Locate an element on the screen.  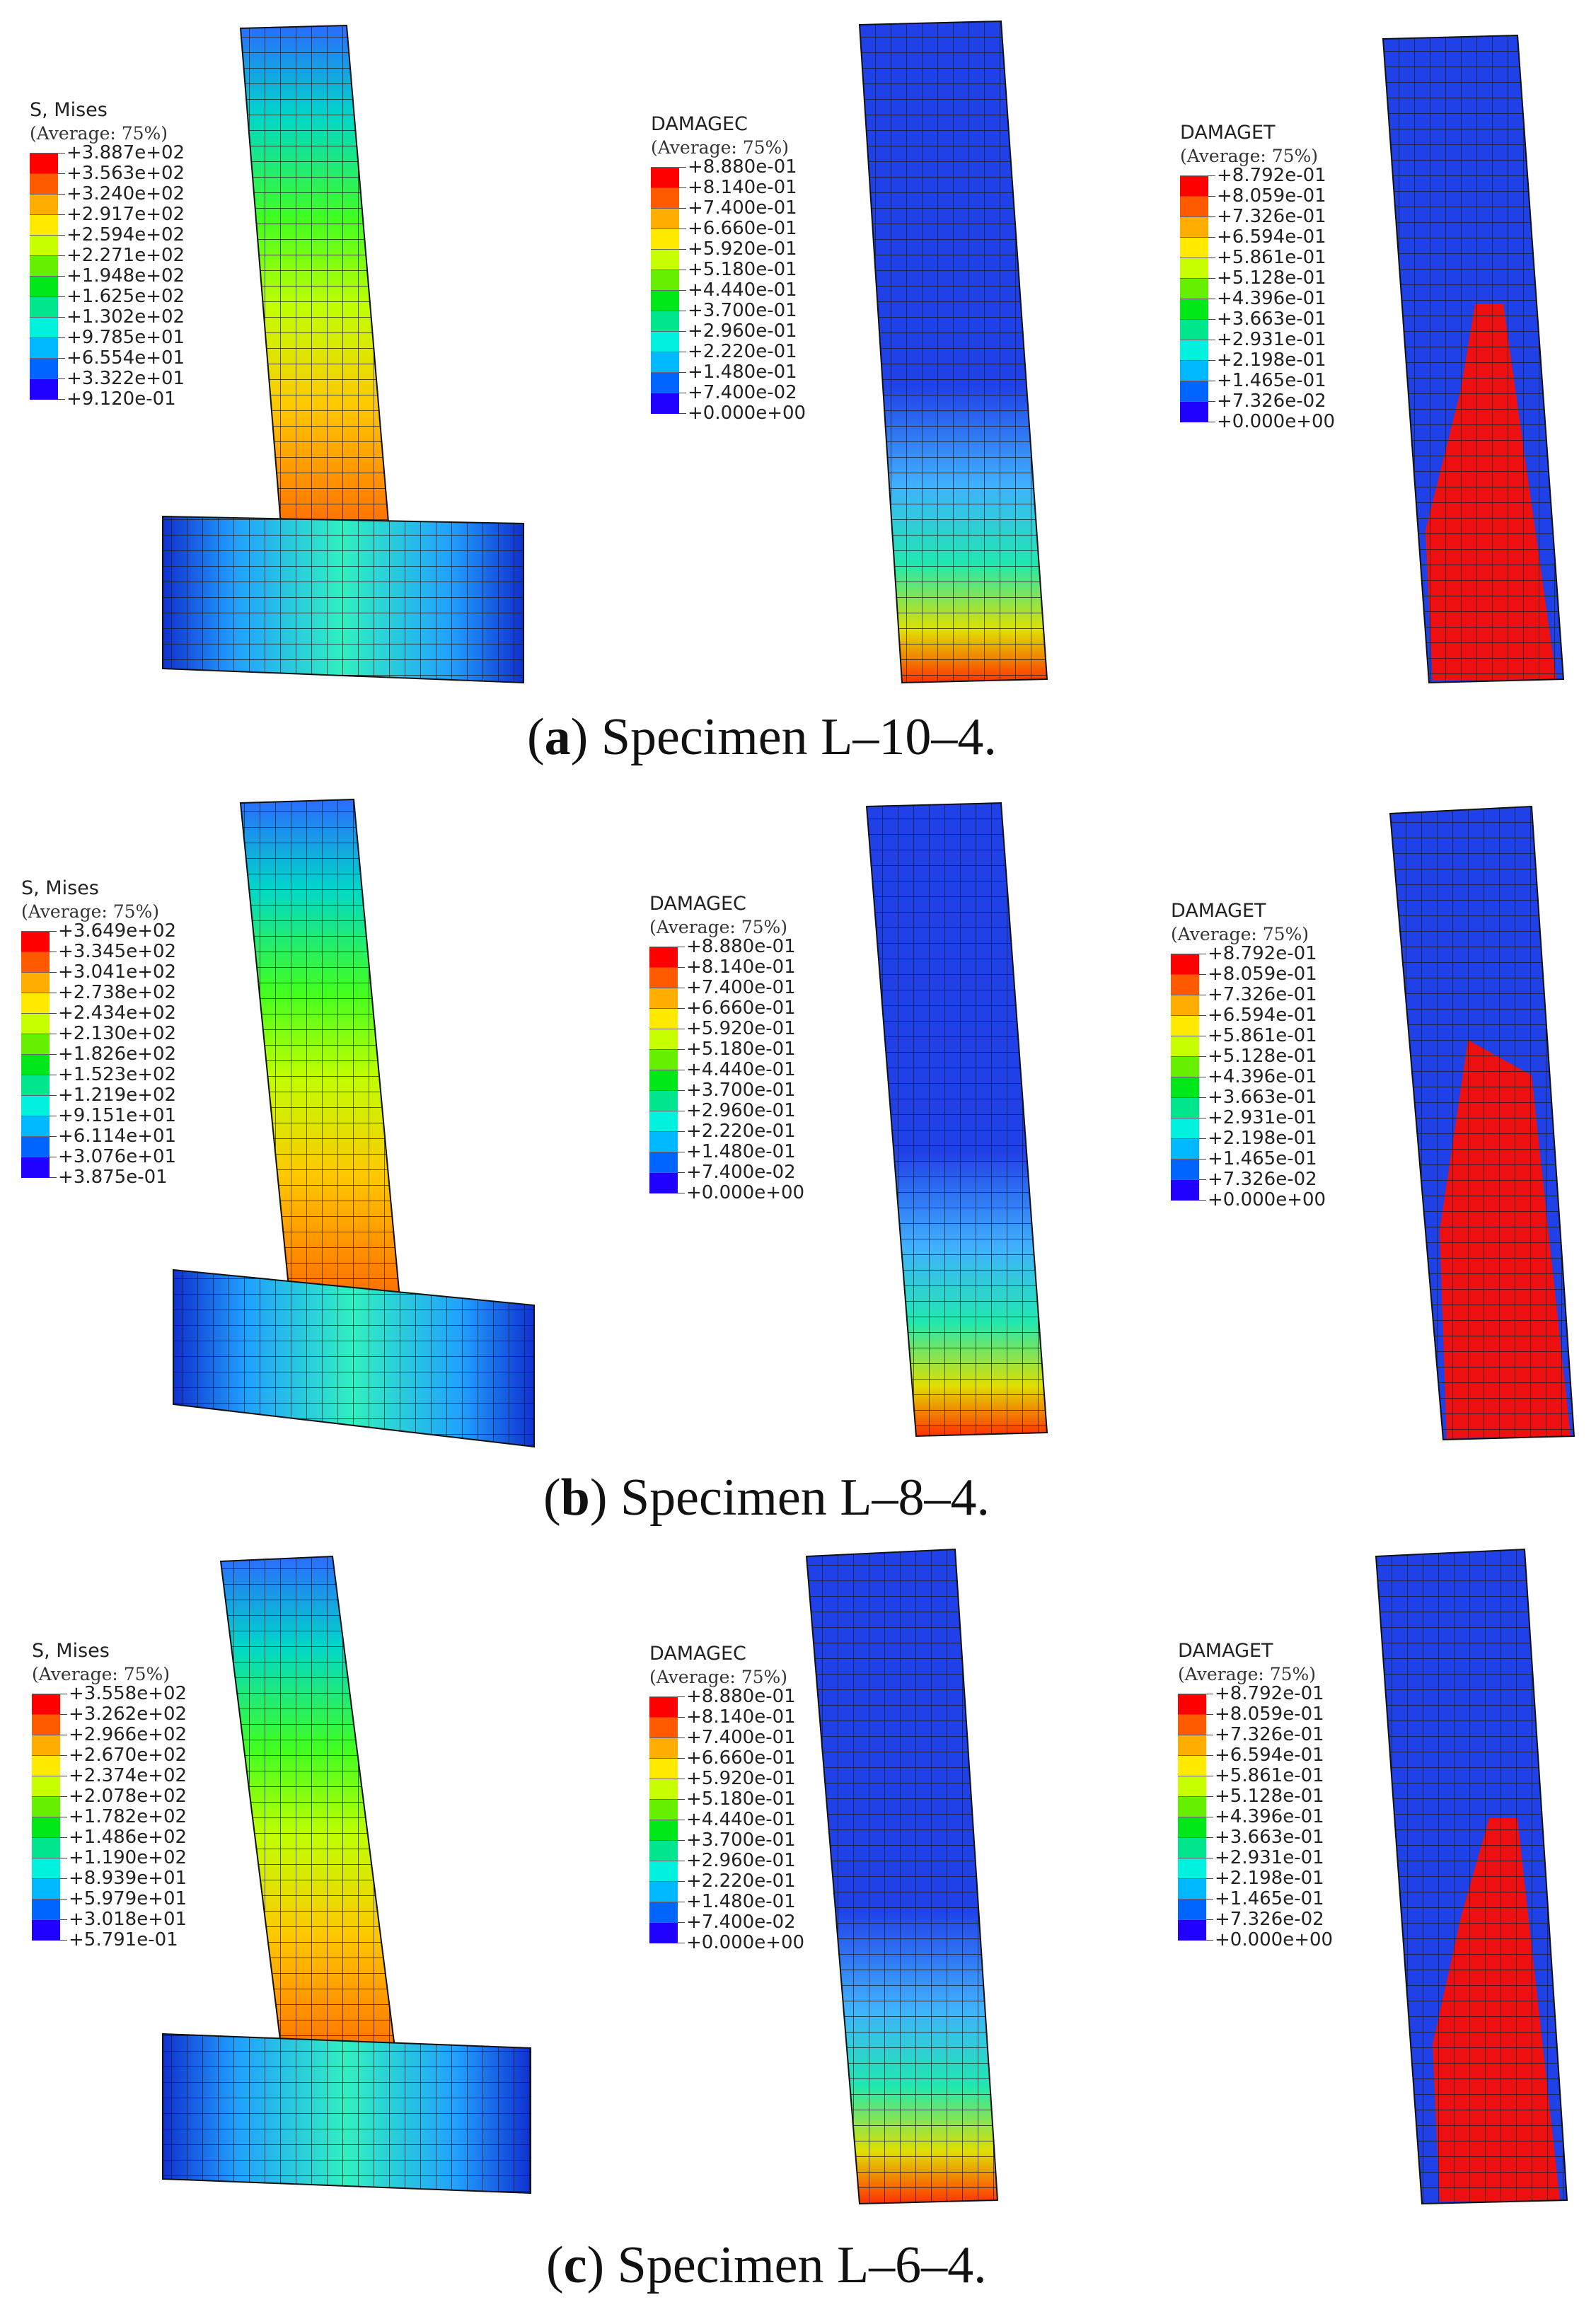
legend-value: +3.558e+02 is located at coordinates (128, 1694).